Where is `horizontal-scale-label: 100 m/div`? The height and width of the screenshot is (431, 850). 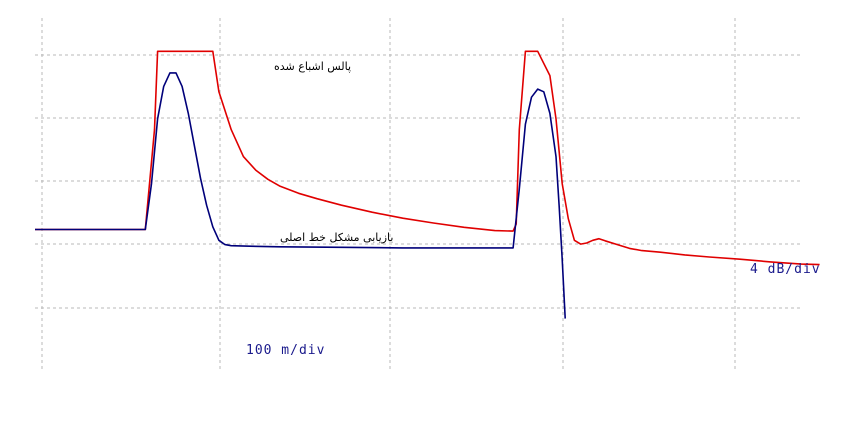
horizontal-scale-label: 100 m/div is located at coordinates (286, 350).